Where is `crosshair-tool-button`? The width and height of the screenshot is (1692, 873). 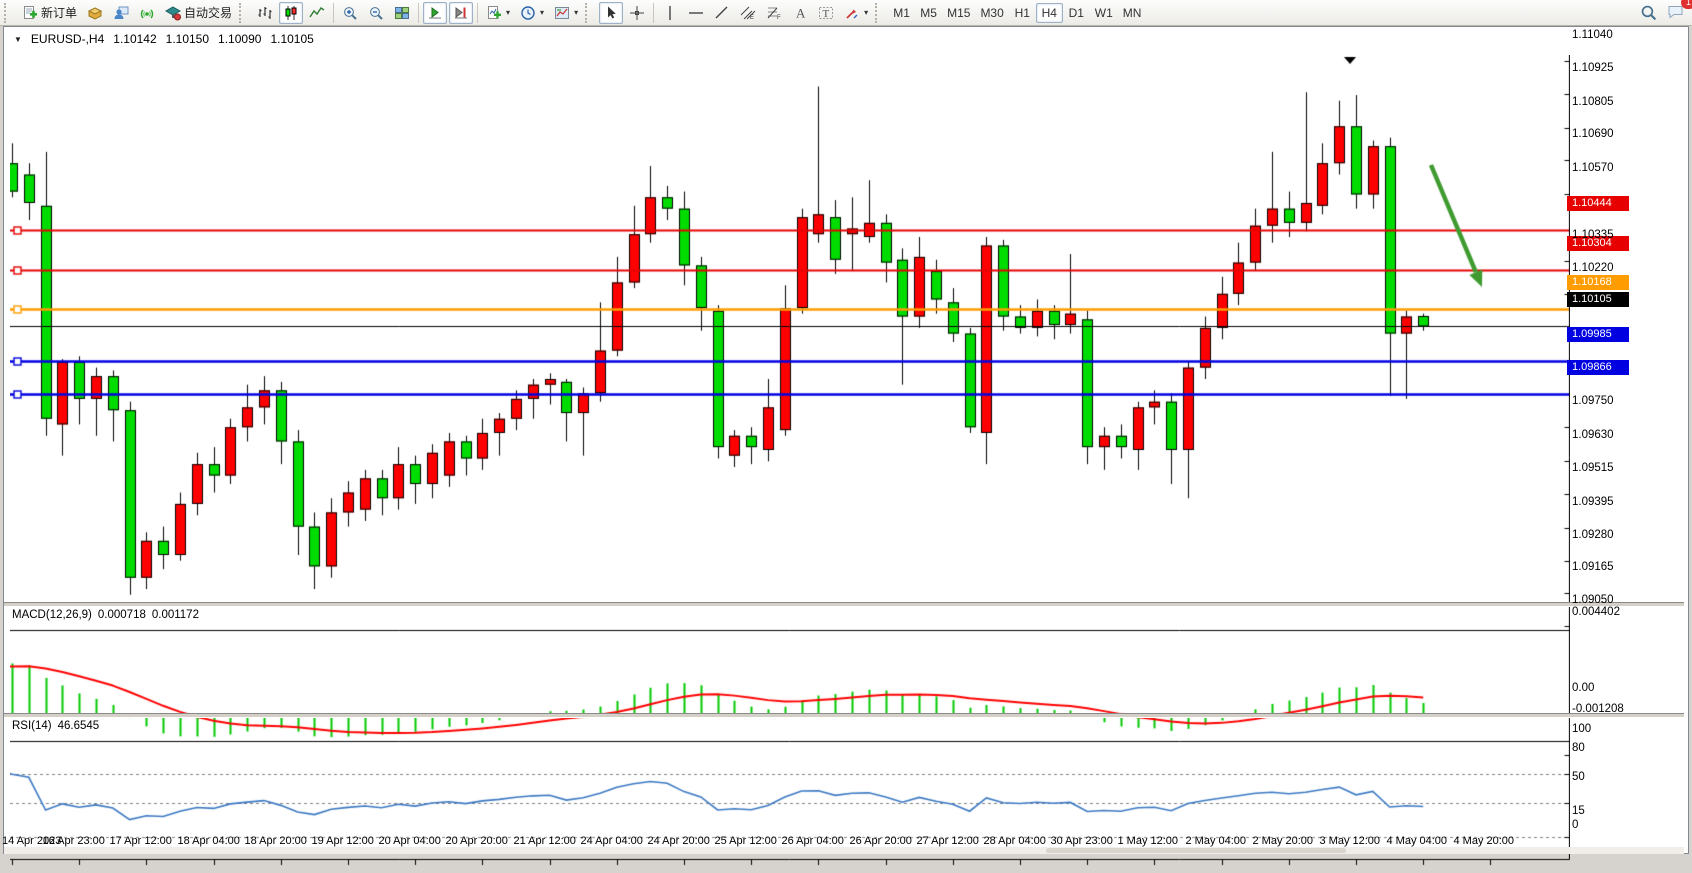 crosshair-tool-button is located at coordinates (637, 13).